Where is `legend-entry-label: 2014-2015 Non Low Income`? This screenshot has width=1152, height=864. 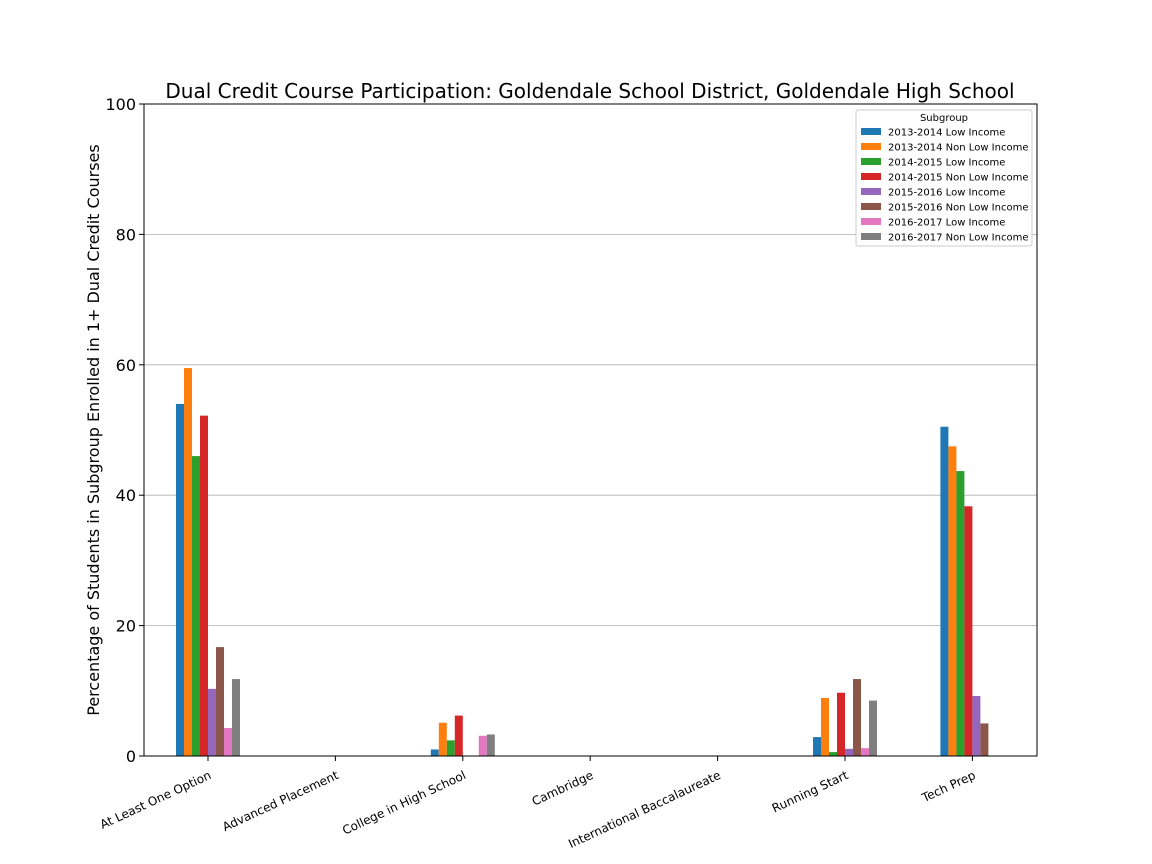 legend-entry-label: 2014-2015 Non Low Income is located at coordinates (958, 178).